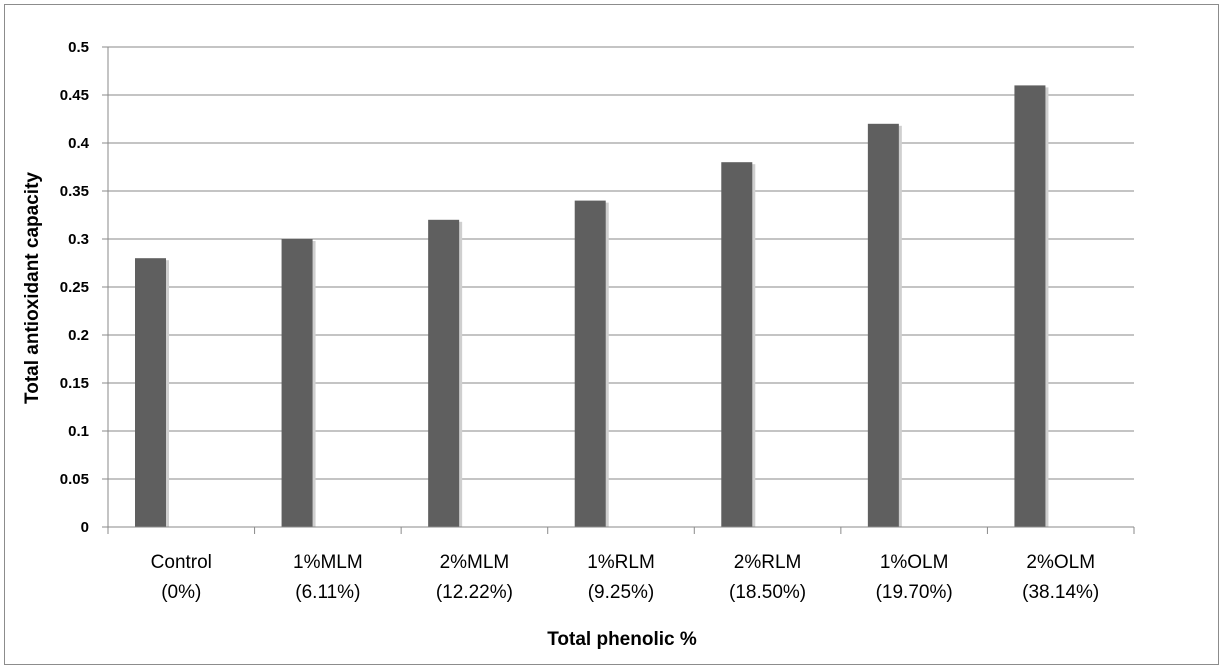 This screenshot has height=669, width=1223. I want to click on y-tick-label: 0.25, so click(74, 287).